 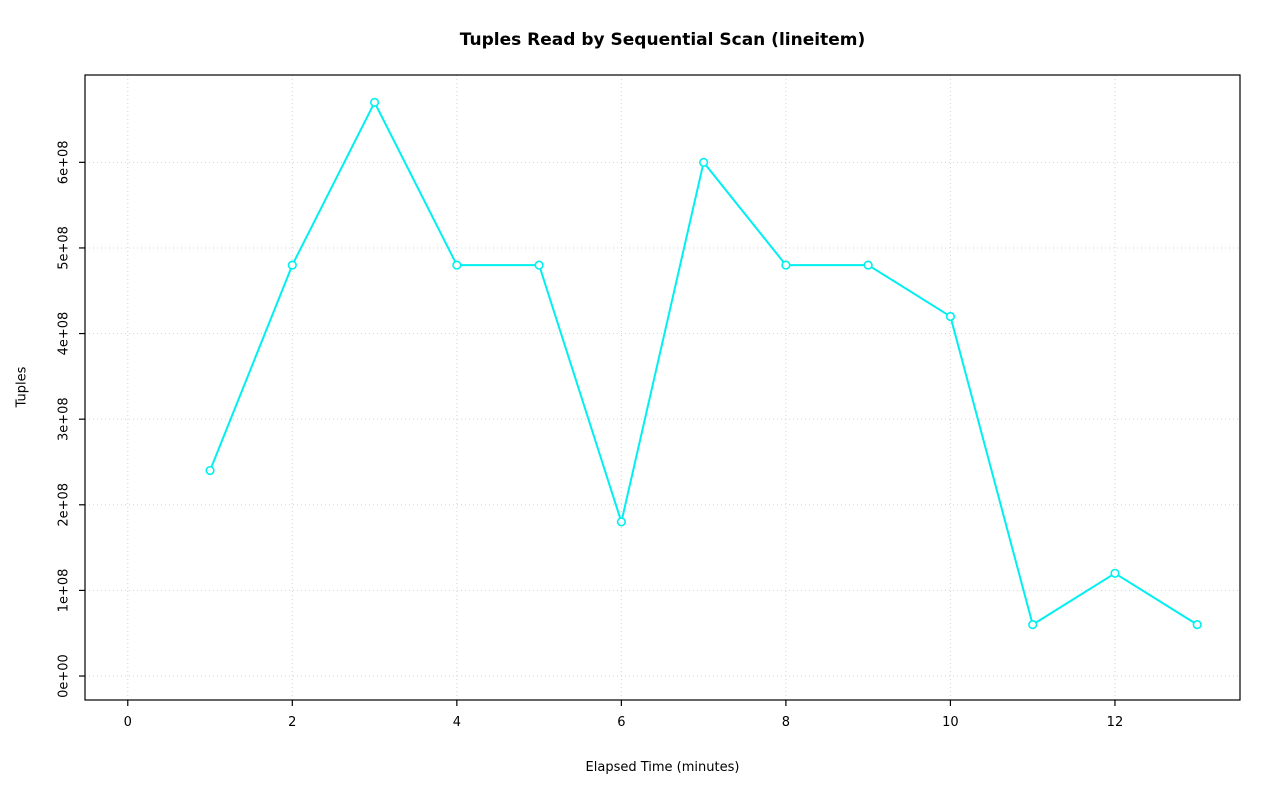 I want to click on y-tick-label: 0e+00, so click(x=64, y=676).